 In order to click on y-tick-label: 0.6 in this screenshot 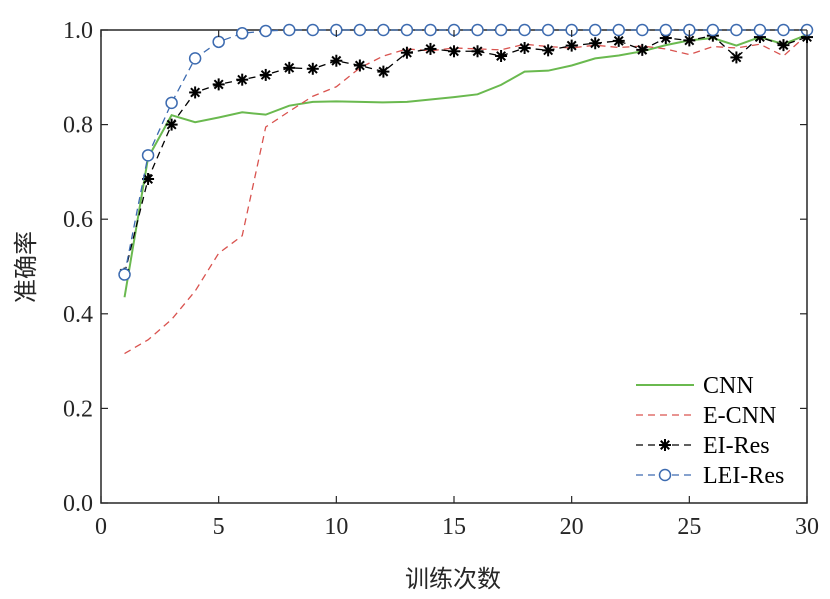, I will do `click(78, 220)`.